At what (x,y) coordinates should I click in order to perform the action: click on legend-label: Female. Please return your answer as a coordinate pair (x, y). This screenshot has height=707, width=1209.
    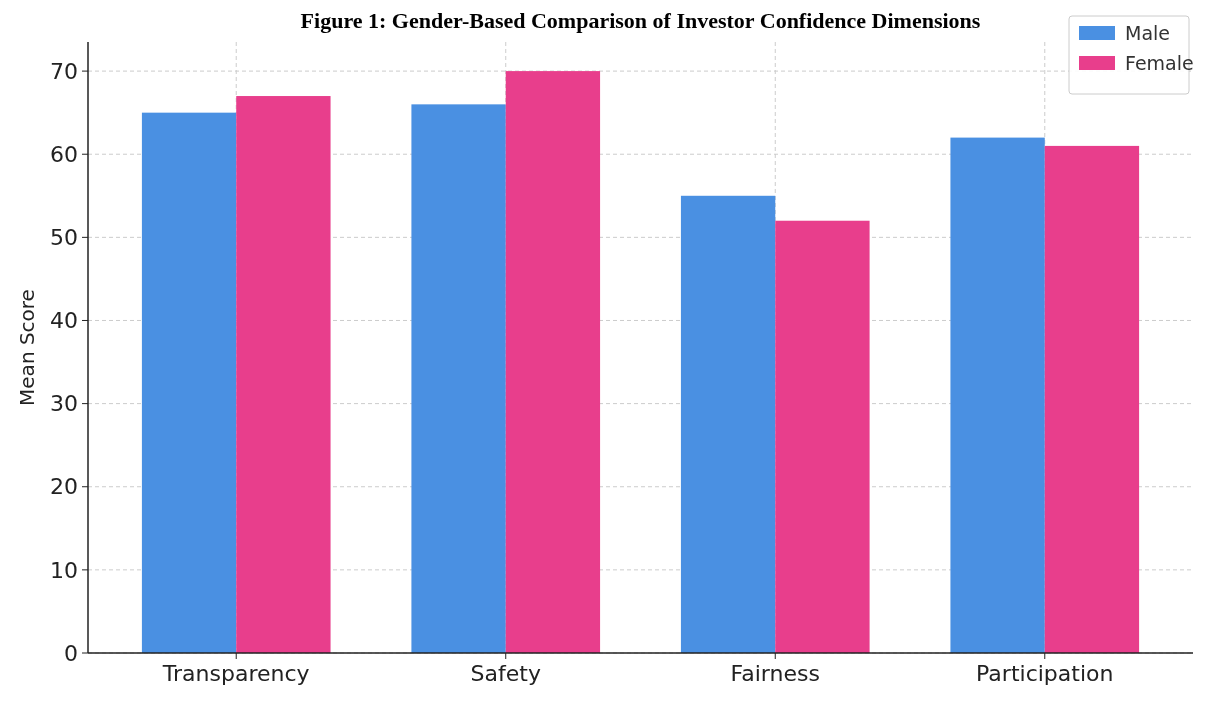
    Looking at the image, I should click on (1159, 62).